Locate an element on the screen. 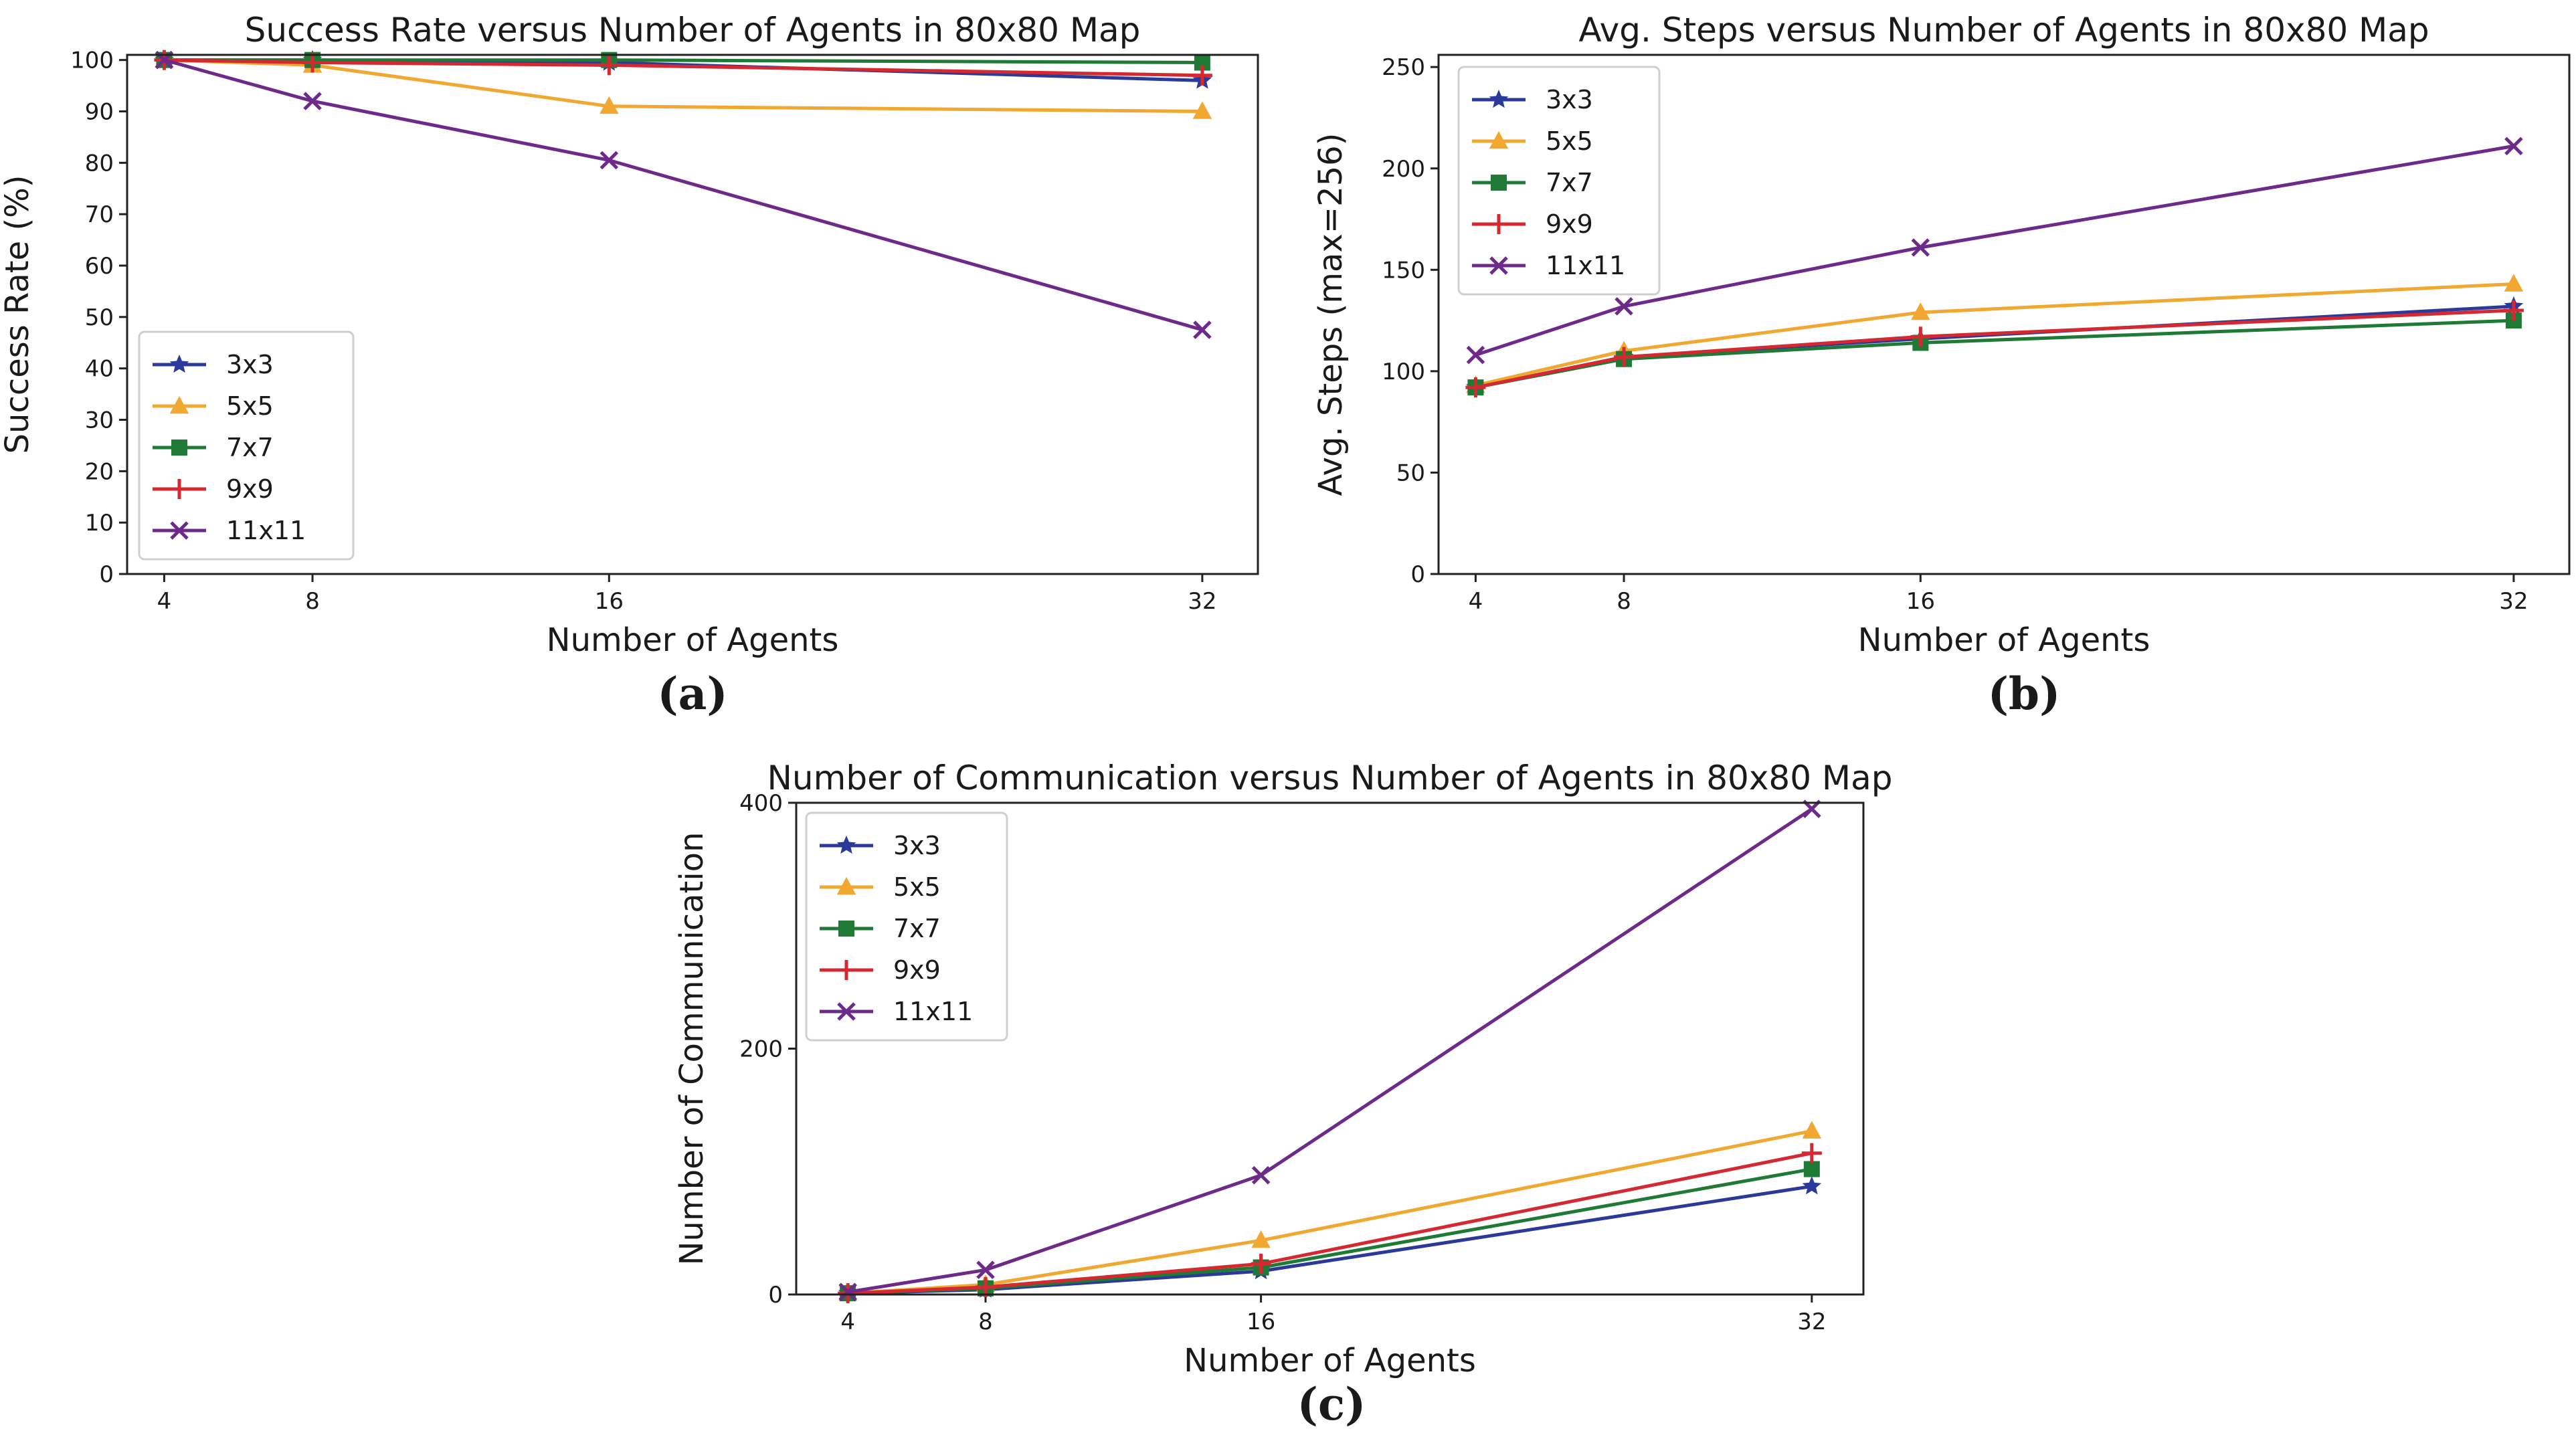 The width and height of the screenshot is (2576, 1443). subfigure-label: (c) is located at coordinates (1331, 1404).